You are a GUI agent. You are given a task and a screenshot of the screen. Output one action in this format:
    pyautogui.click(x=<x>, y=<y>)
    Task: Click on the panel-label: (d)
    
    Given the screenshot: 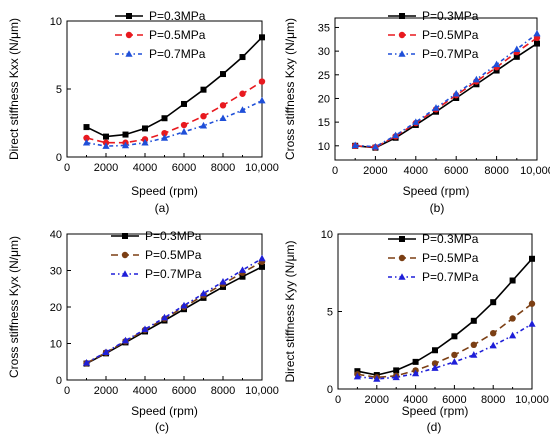 What is the action you would take?
    pyautogui.click(x=434, y=427)
    